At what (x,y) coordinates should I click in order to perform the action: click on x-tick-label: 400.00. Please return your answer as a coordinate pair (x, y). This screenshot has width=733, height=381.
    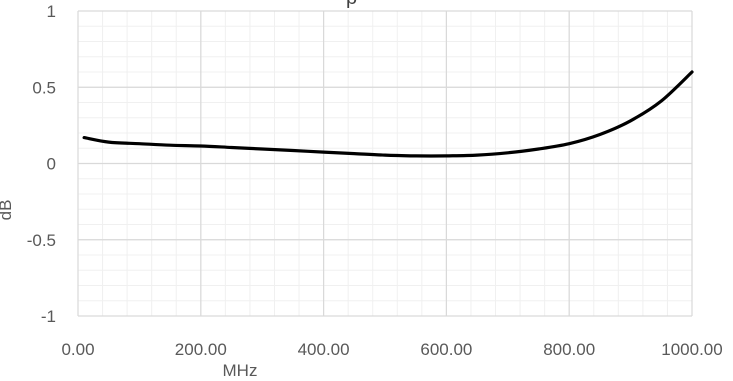
    Looking at the image, I should click on (324, 349).